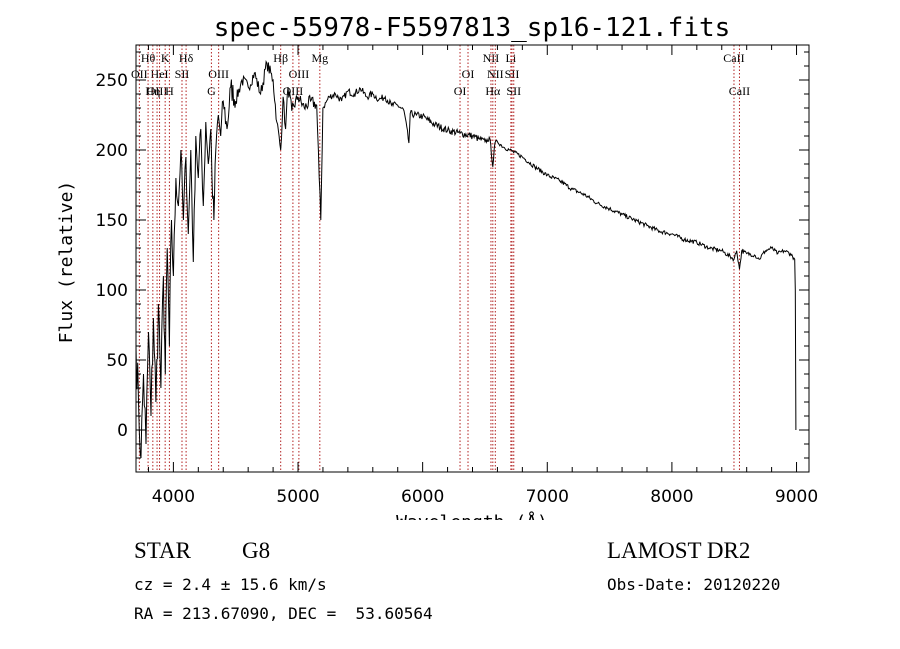 The width and height of the screenshot is (900, 649). I want to click on y-tick-label: 250, so click(112, 81).